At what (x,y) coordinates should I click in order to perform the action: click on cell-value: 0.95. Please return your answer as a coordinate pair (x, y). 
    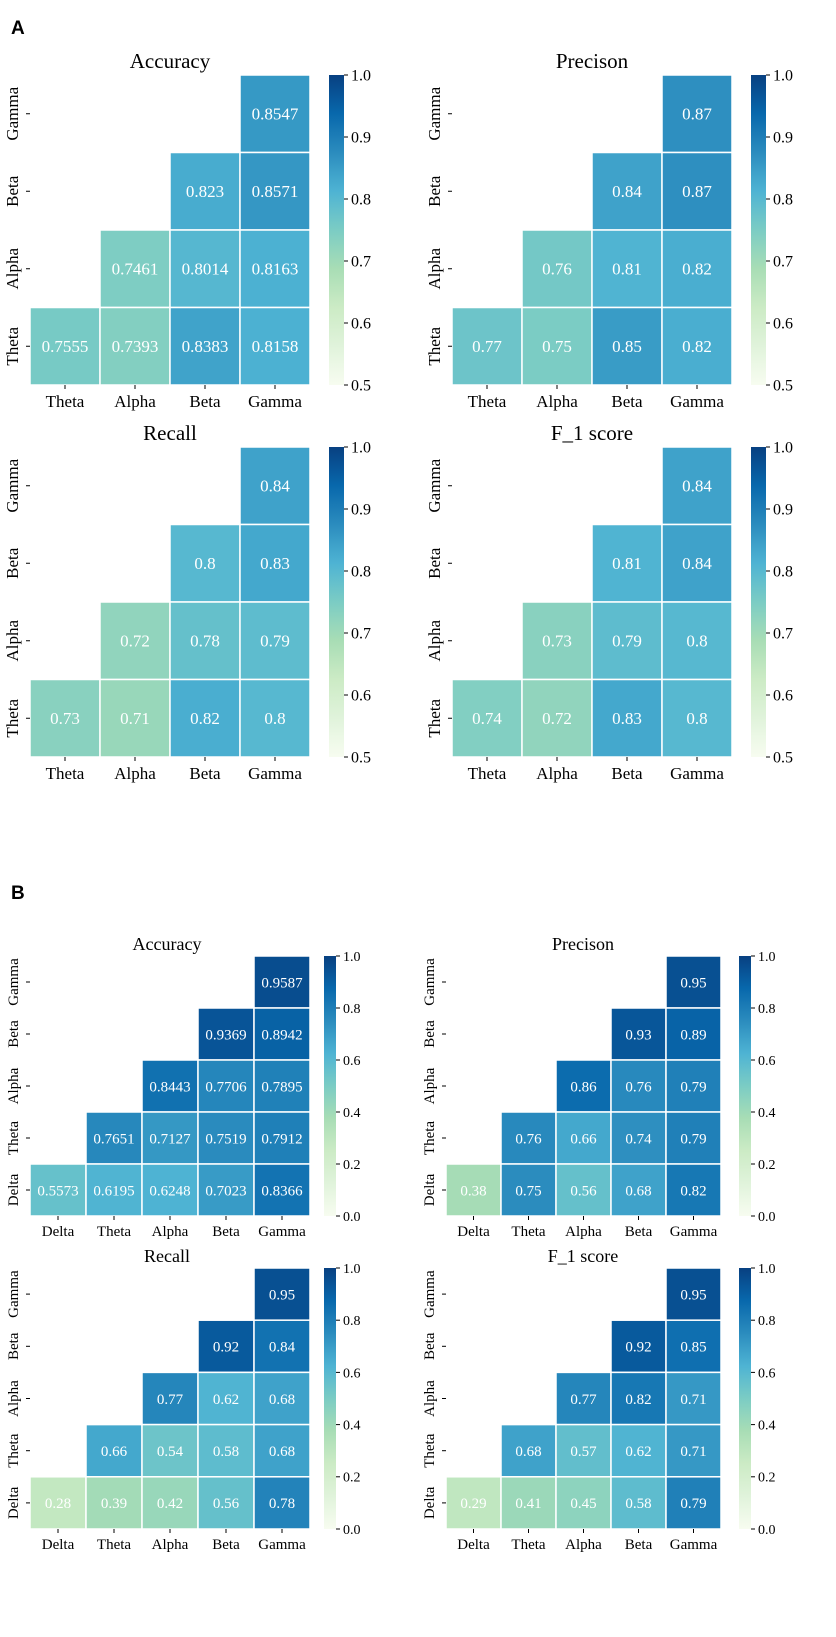
    Looking at the image, I should click on (282, 1295).